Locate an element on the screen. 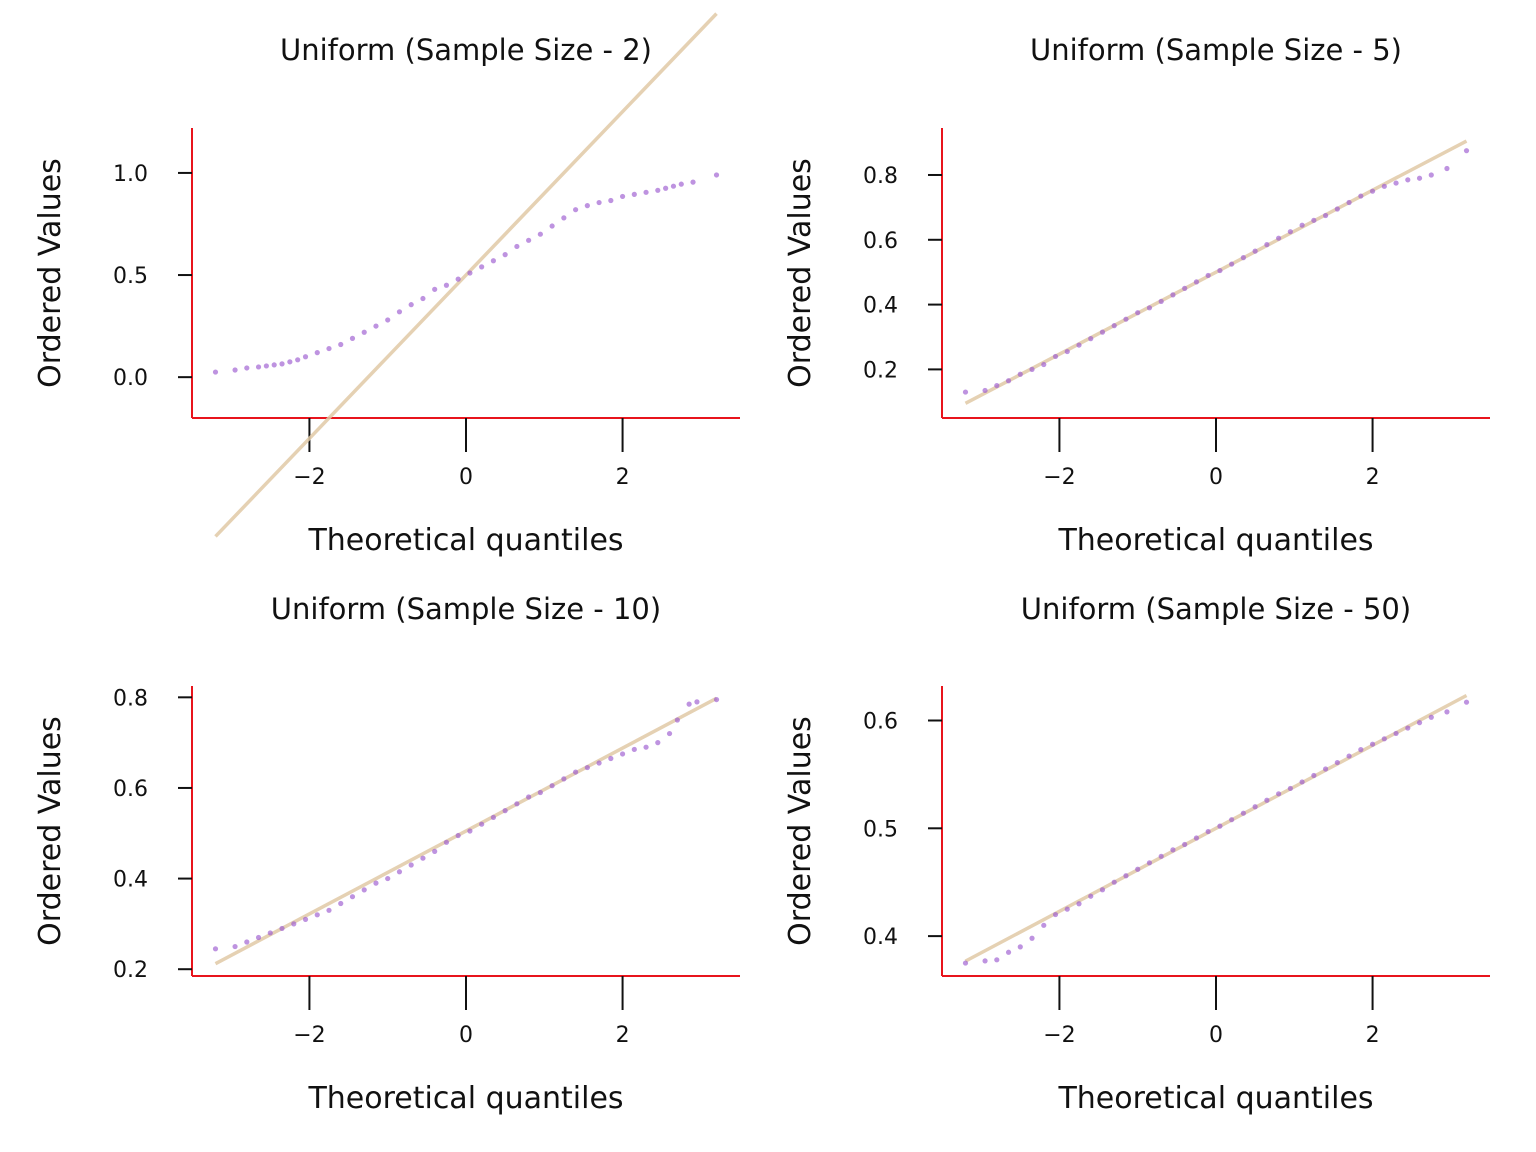  x-tick-label: −2 is located at coordinates (1059, 1035).